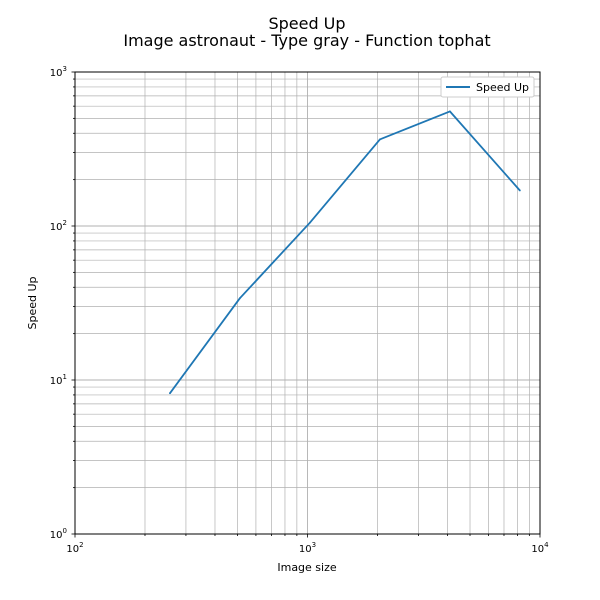 The width and height of the screenshot is (600, 600). Describe the element at coordinates (65, 531) in the screenshot. I see `y-tick-label-exponent: 0` at that location.